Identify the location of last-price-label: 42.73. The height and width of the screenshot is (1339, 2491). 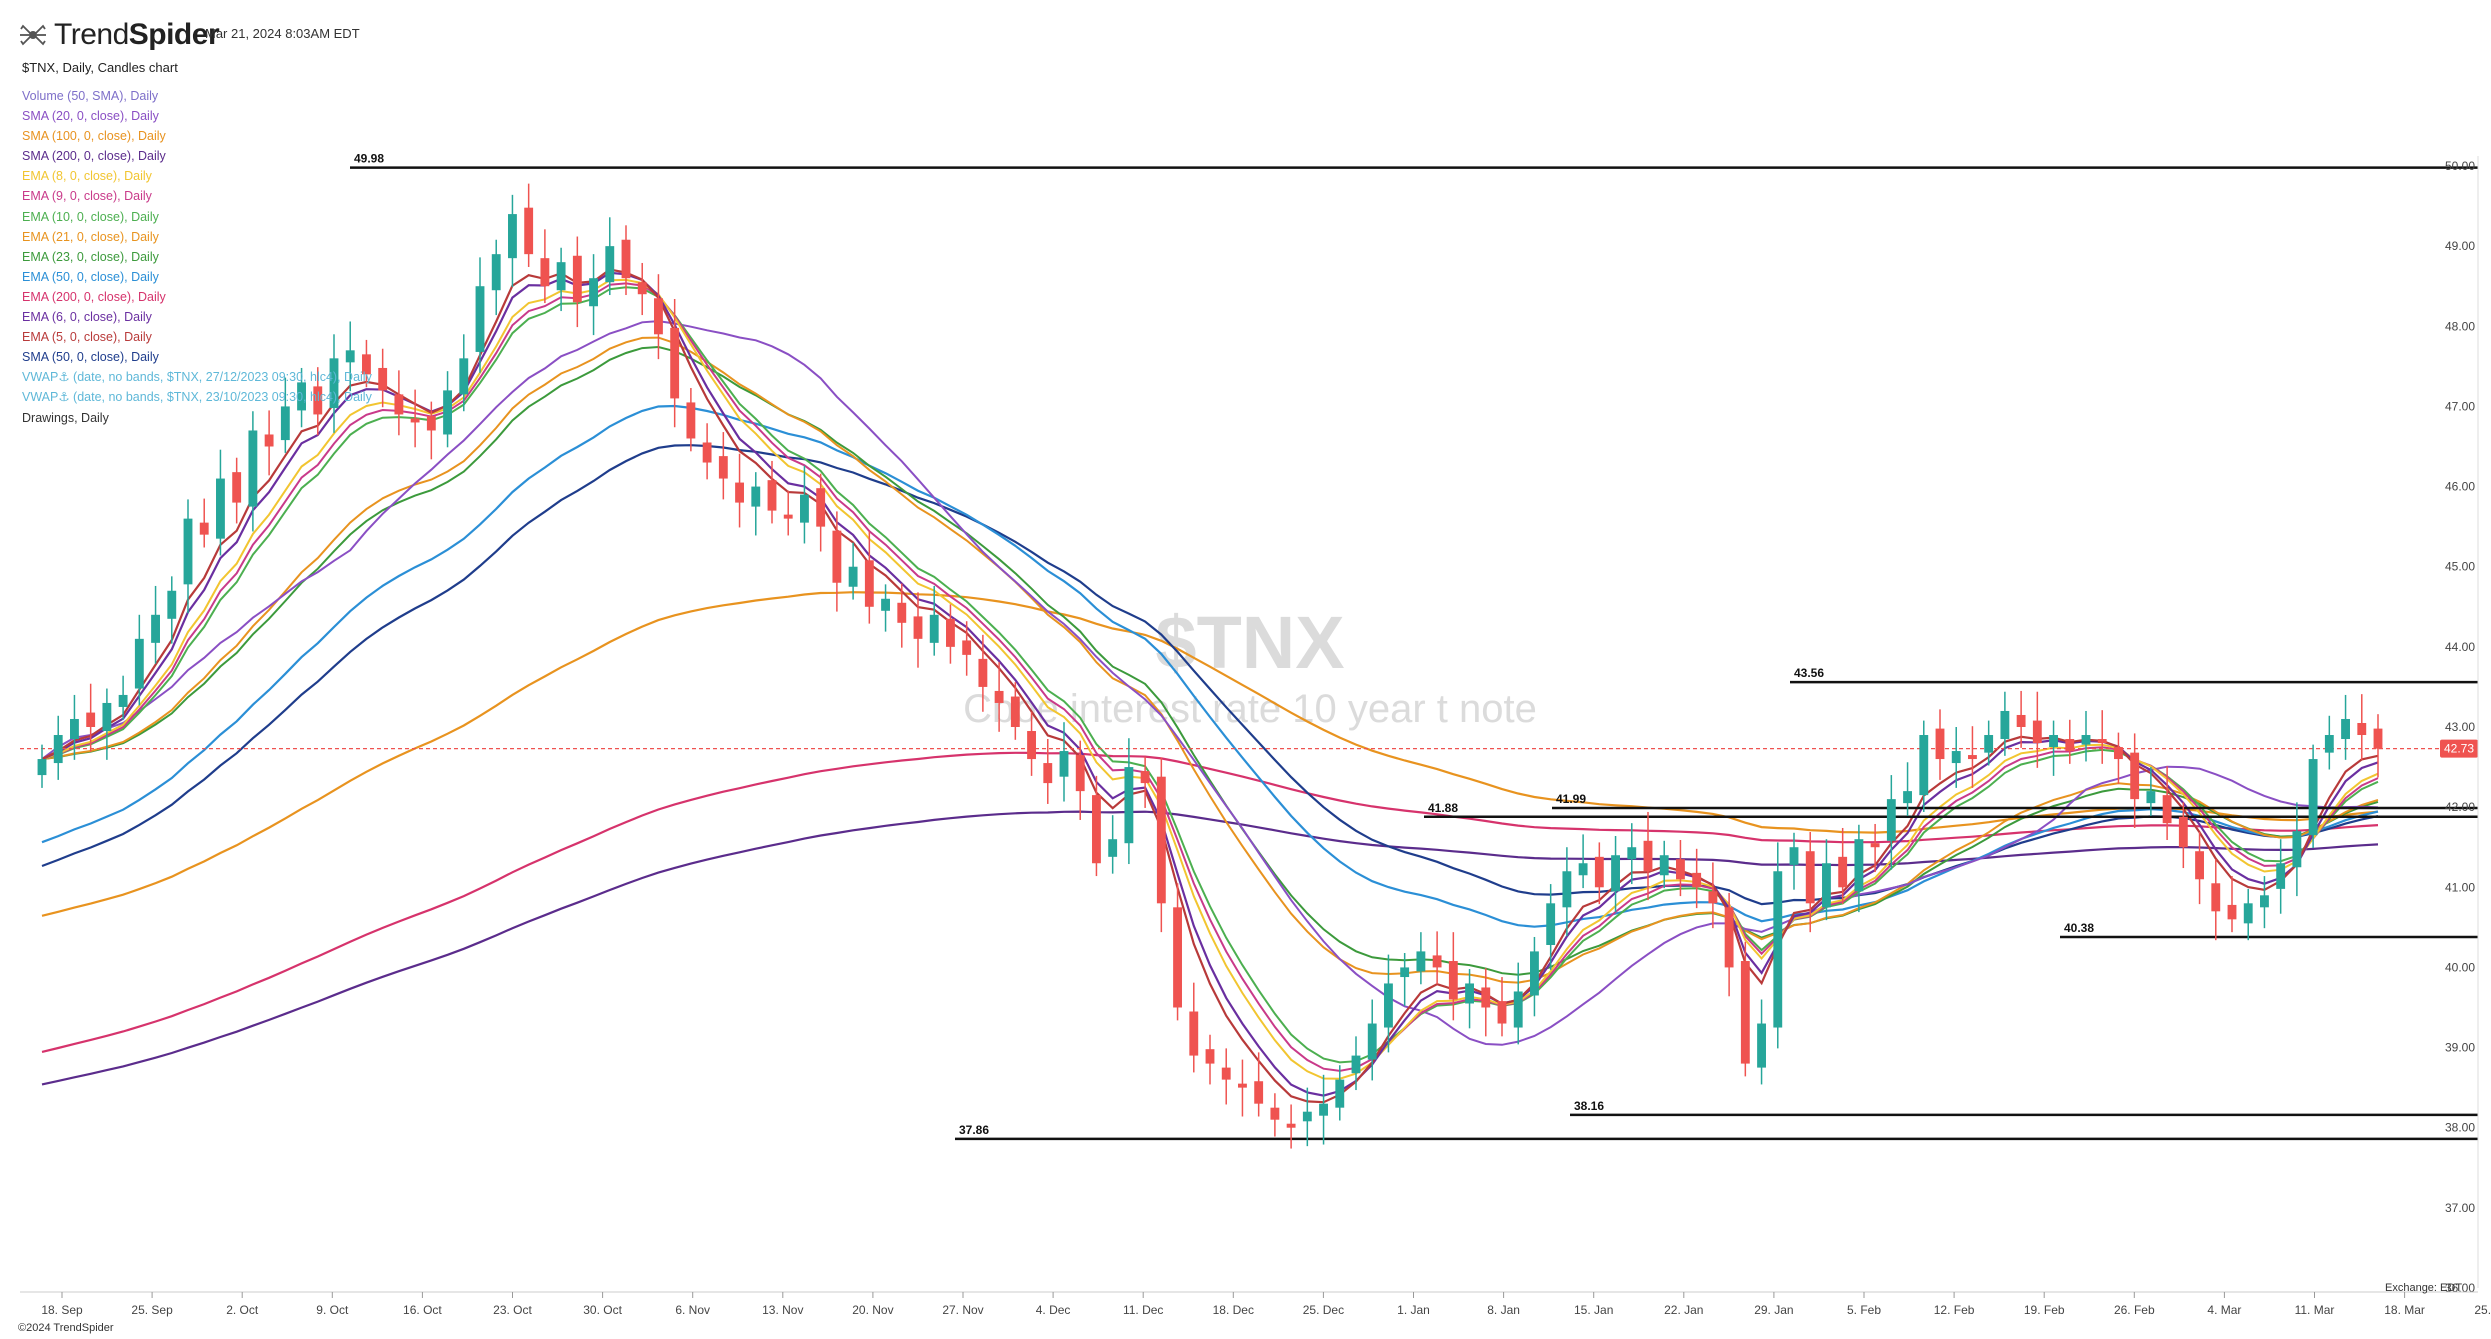
(2459, 749).